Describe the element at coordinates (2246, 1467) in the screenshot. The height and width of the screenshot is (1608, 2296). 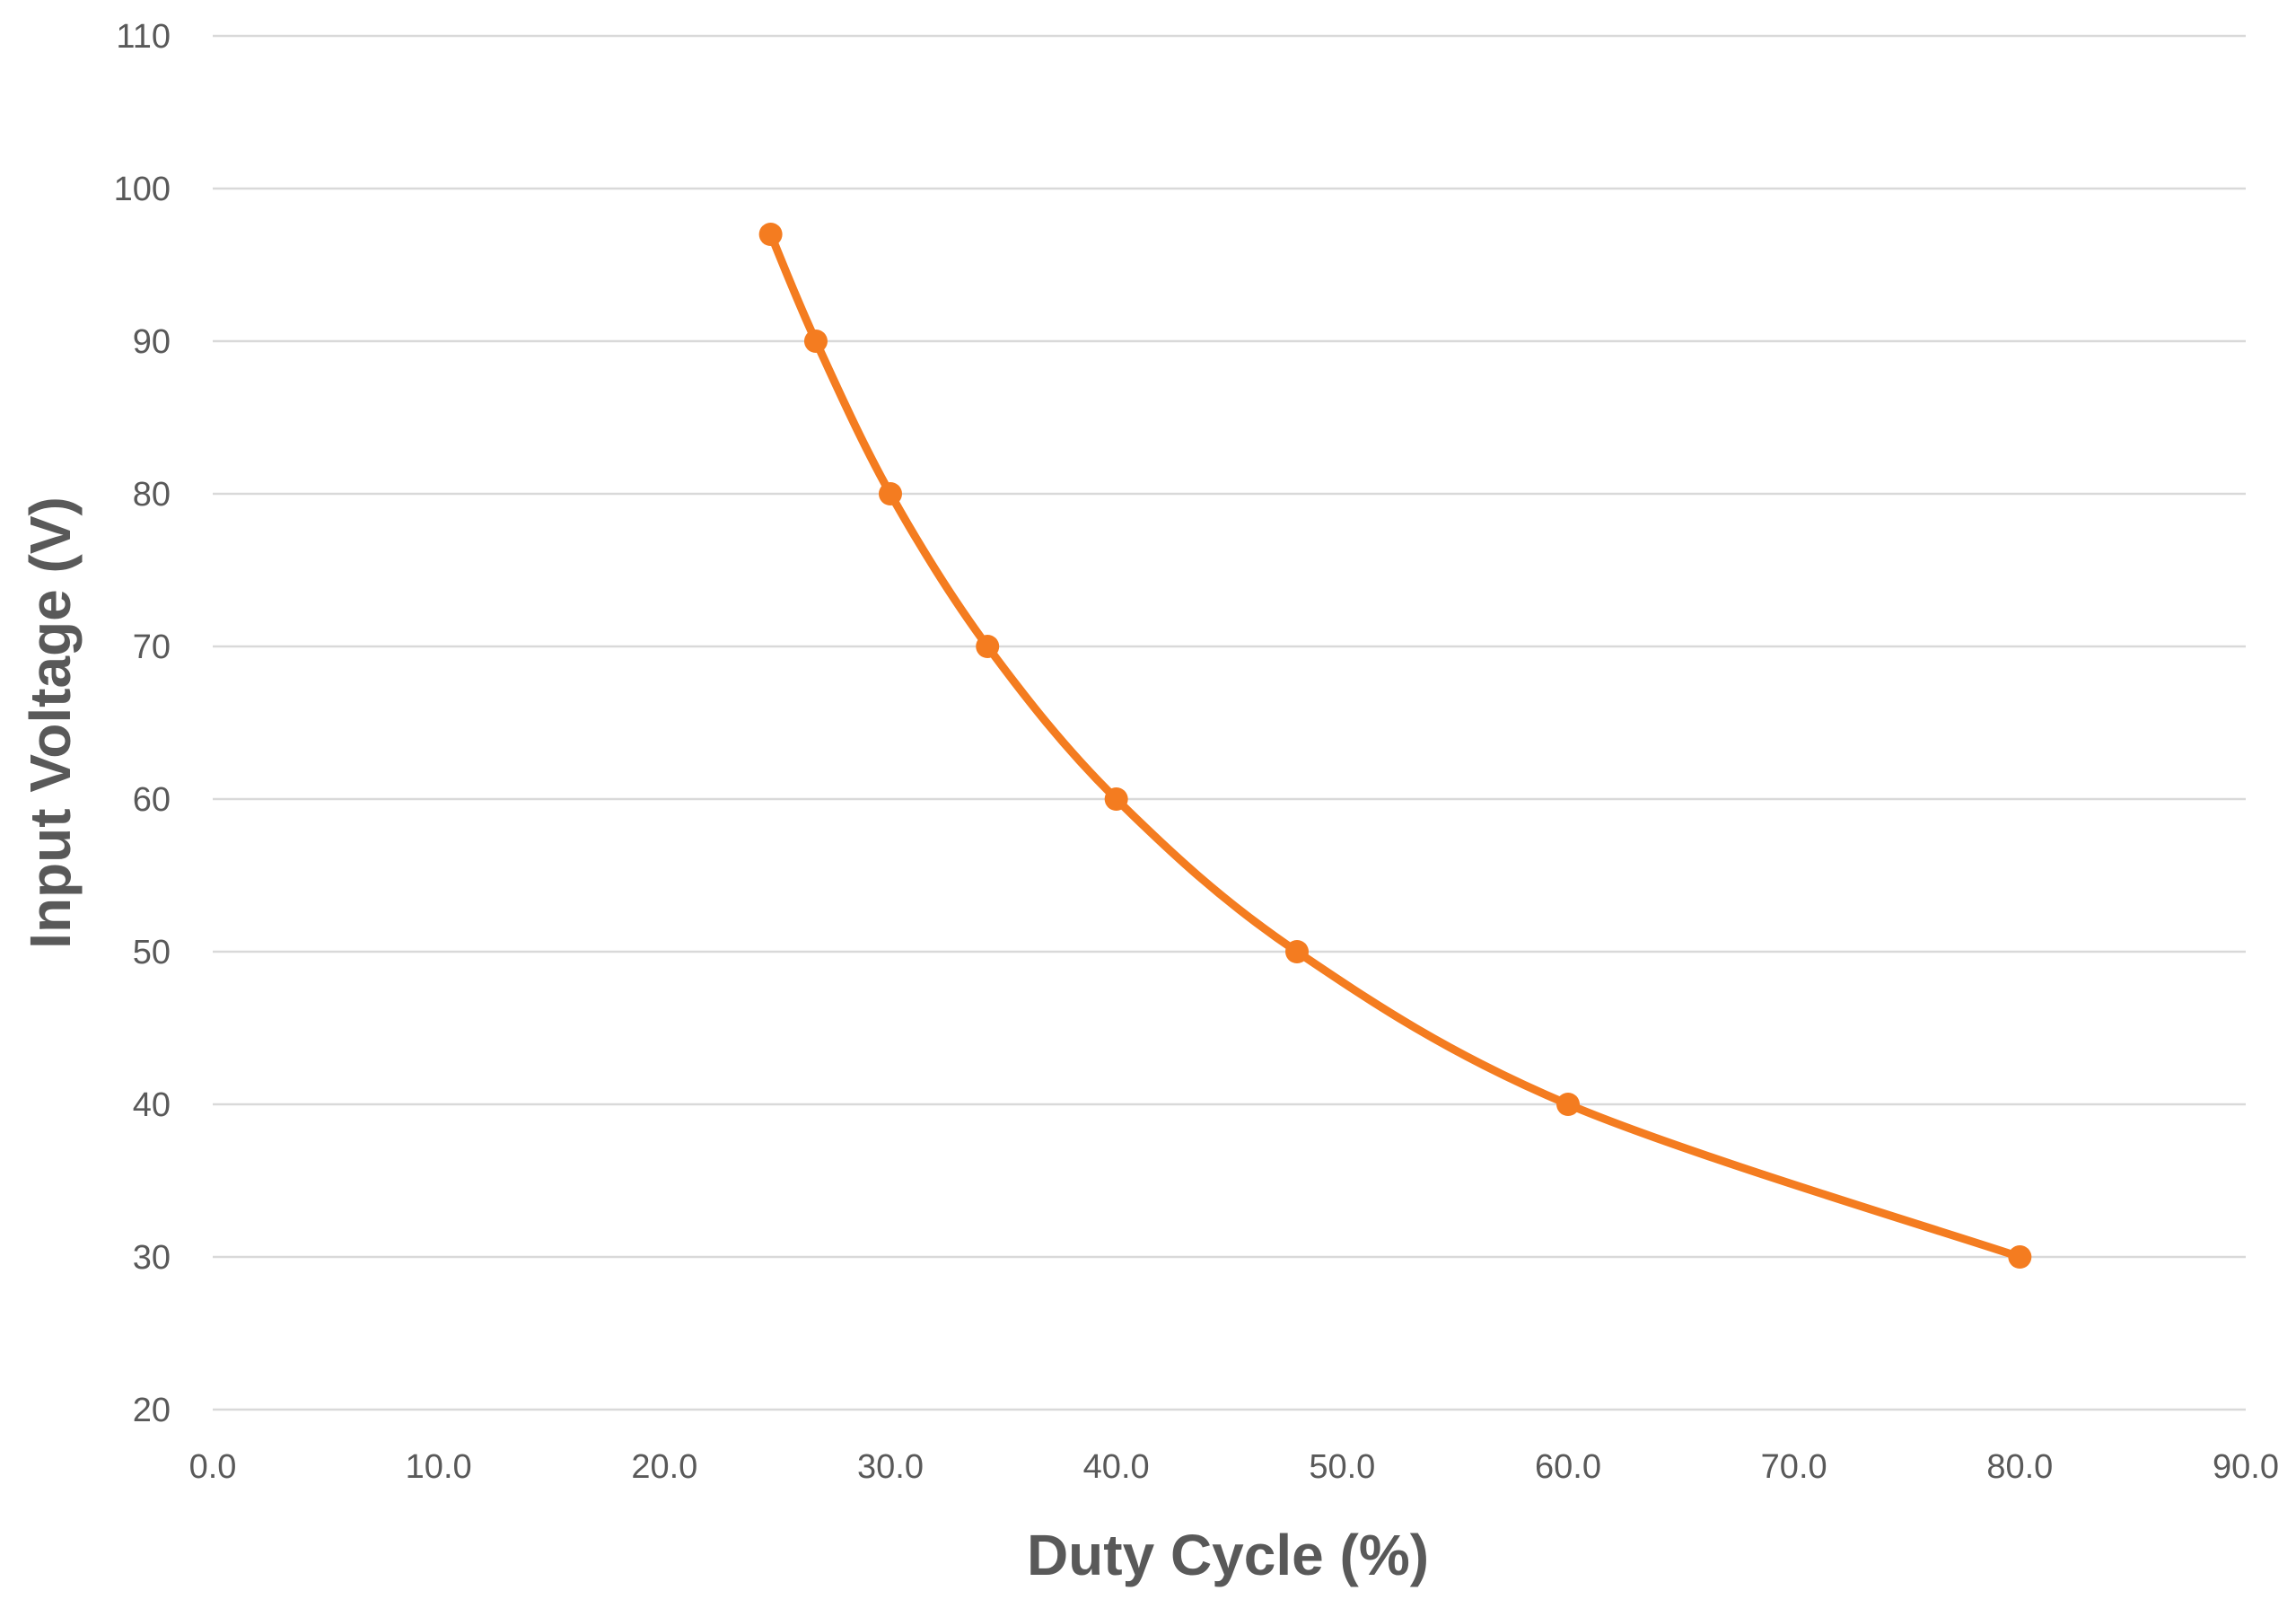
I see `x-tick-label: 90.0` at that location.